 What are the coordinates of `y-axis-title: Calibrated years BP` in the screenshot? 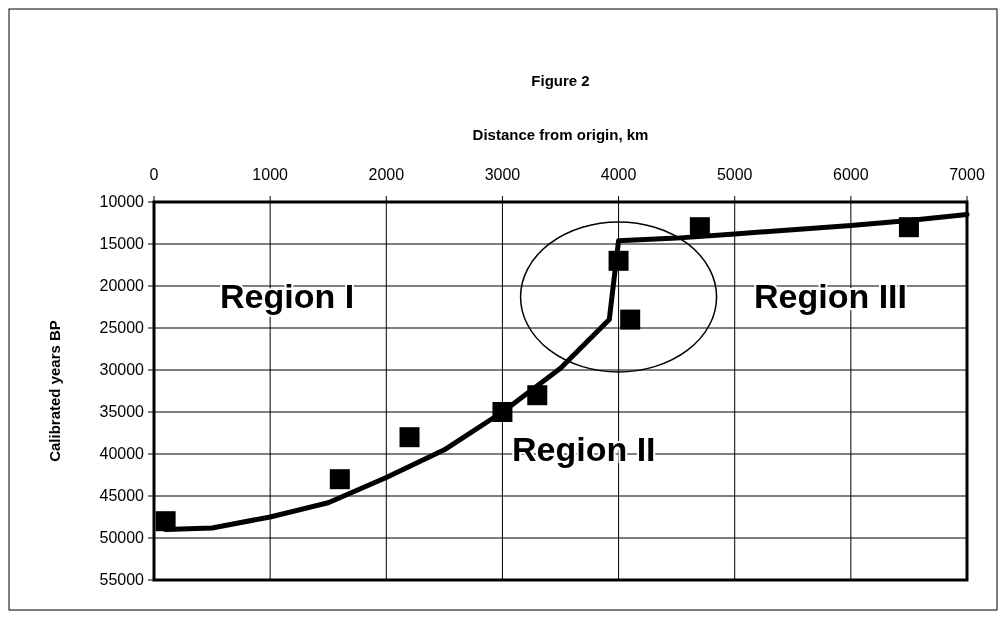 It's located at (54, 391).